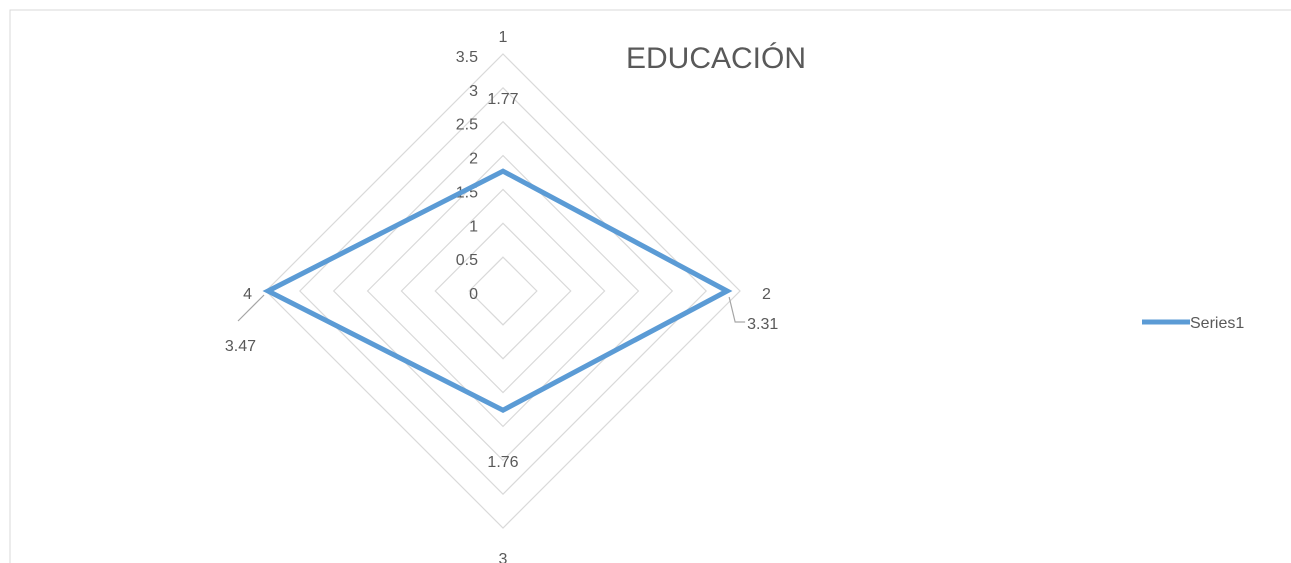 Image resolution: width=1291 pixels, height=563 pixels. I want to click on tick-layer: 00.511.522.533.5, so click(467, 176).